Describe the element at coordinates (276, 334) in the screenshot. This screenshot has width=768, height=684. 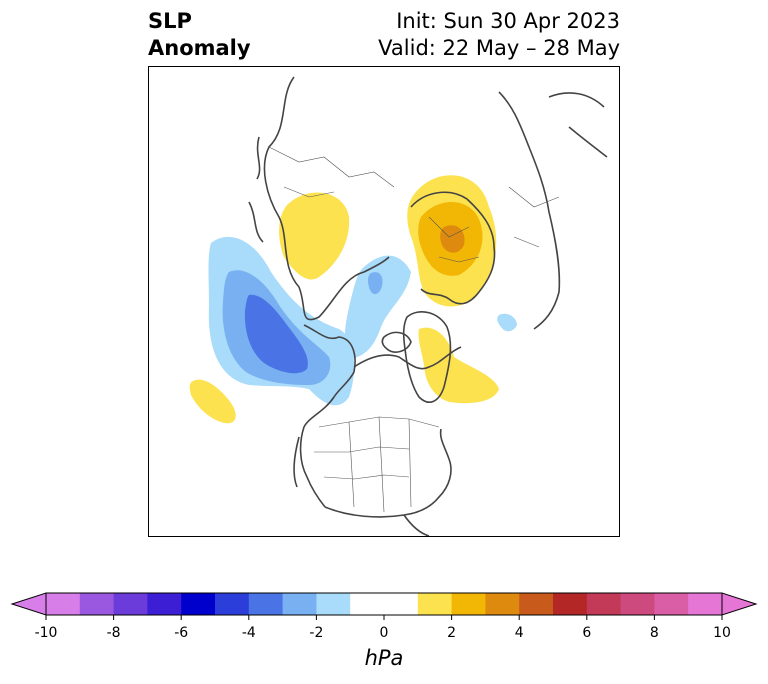
I see `anomaly-neg-core` at that location.